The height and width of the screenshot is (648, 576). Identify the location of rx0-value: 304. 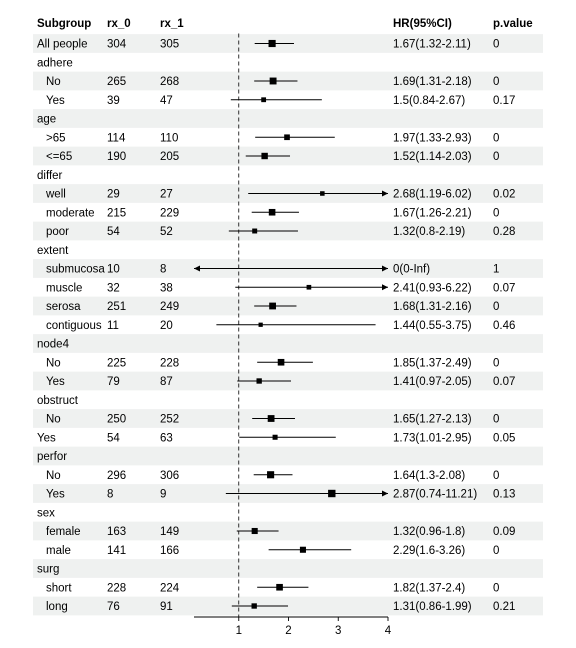
(117, 45).